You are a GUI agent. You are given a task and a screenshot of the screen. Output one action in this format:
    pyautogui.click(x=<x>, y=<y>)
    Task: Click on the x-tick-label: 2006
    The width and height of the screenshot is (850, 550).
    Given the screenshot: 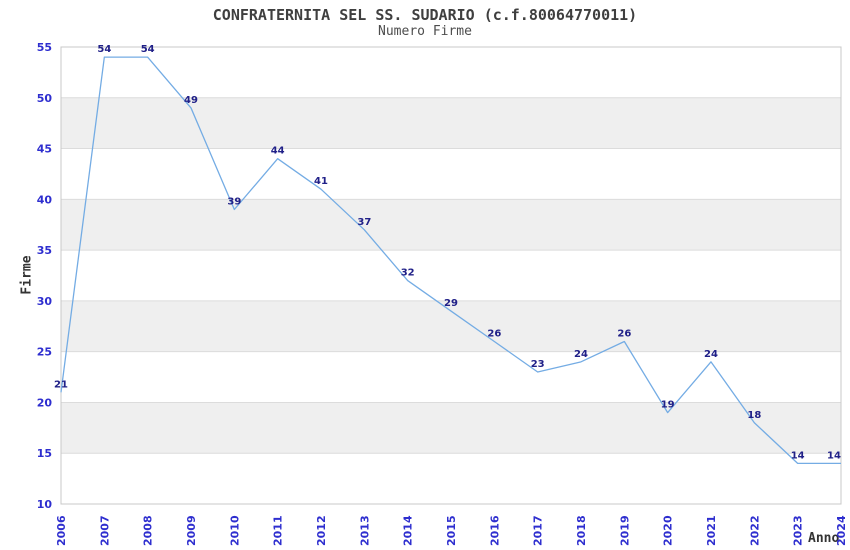 What is the action you would take?
    pyautogui.click(x=61, y=530)
    